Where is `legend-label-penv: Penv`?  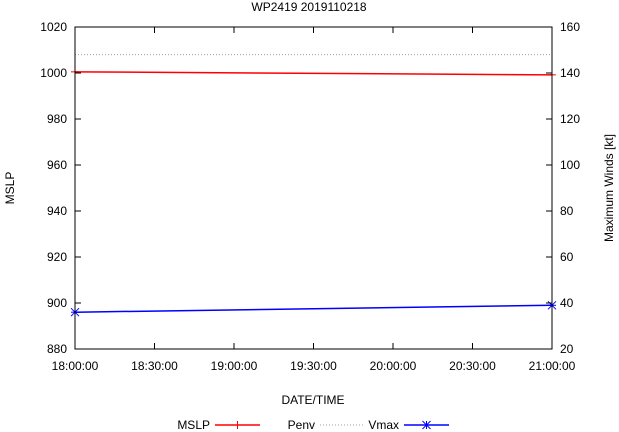
legend-label-penv: Penv is located at coordinates (301, 425).